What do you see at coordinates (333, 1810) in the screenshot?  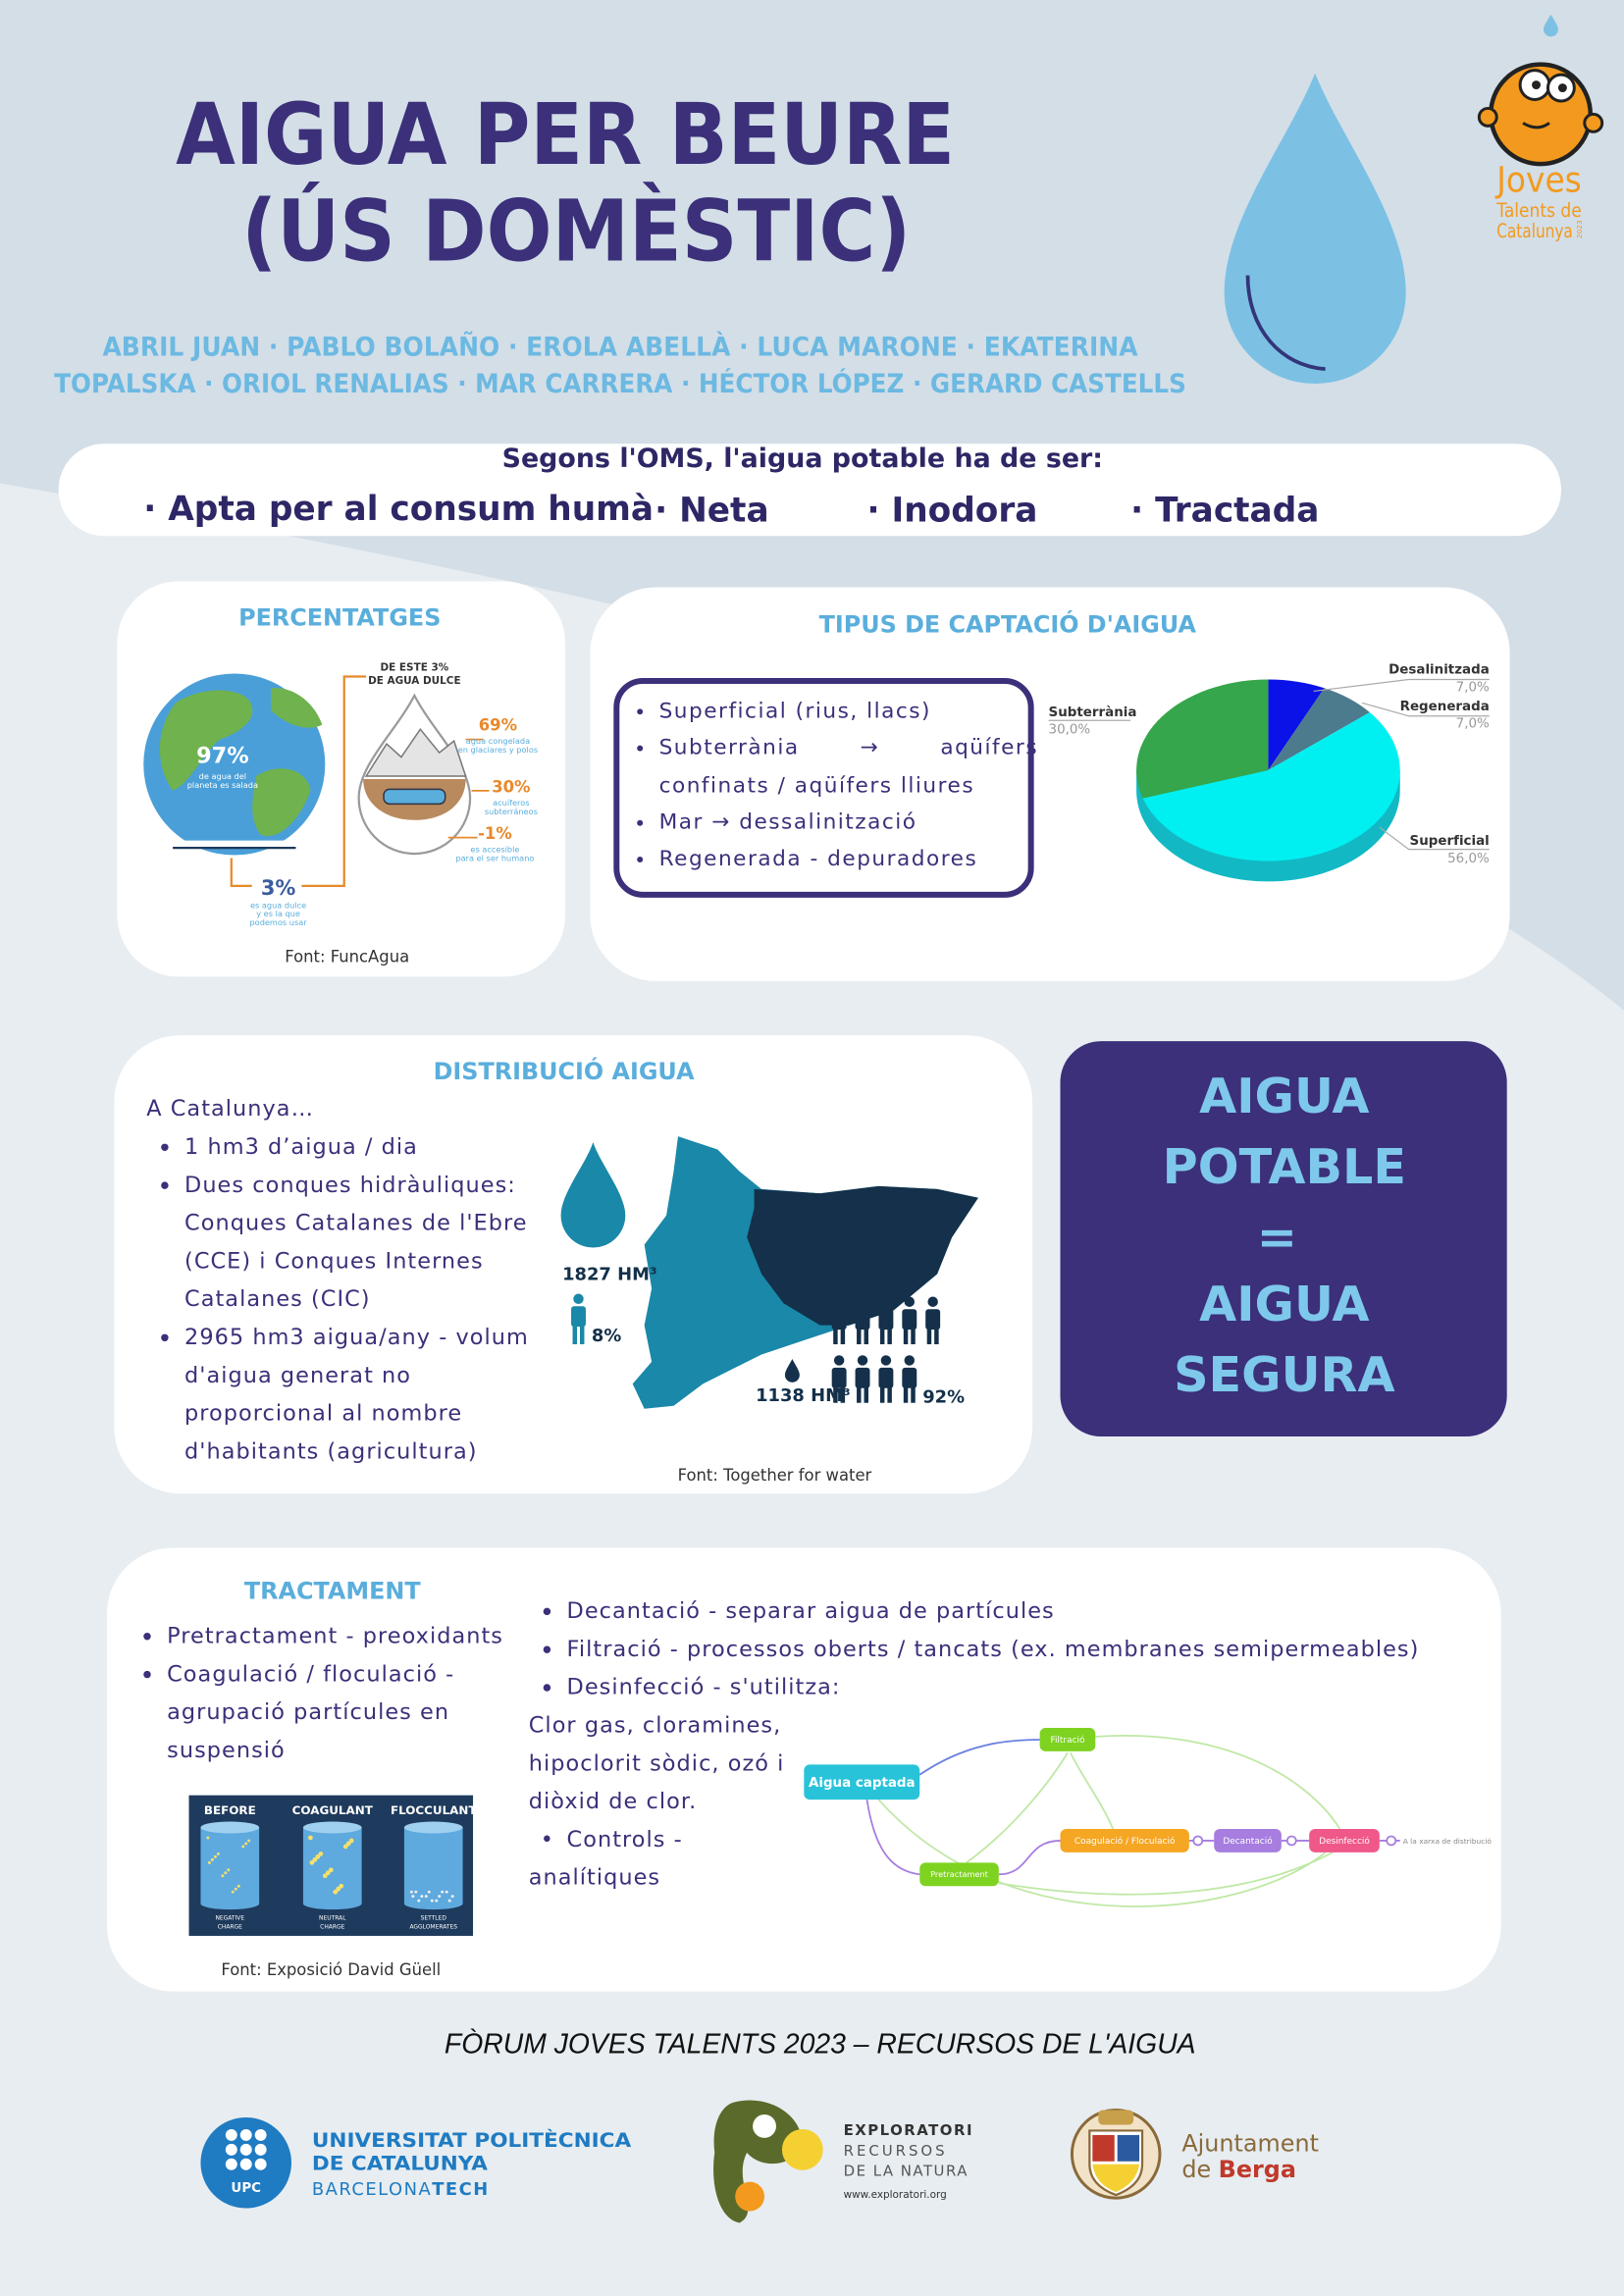 I see `image-label: COAGULANT` at bounding box center [333, 1810].